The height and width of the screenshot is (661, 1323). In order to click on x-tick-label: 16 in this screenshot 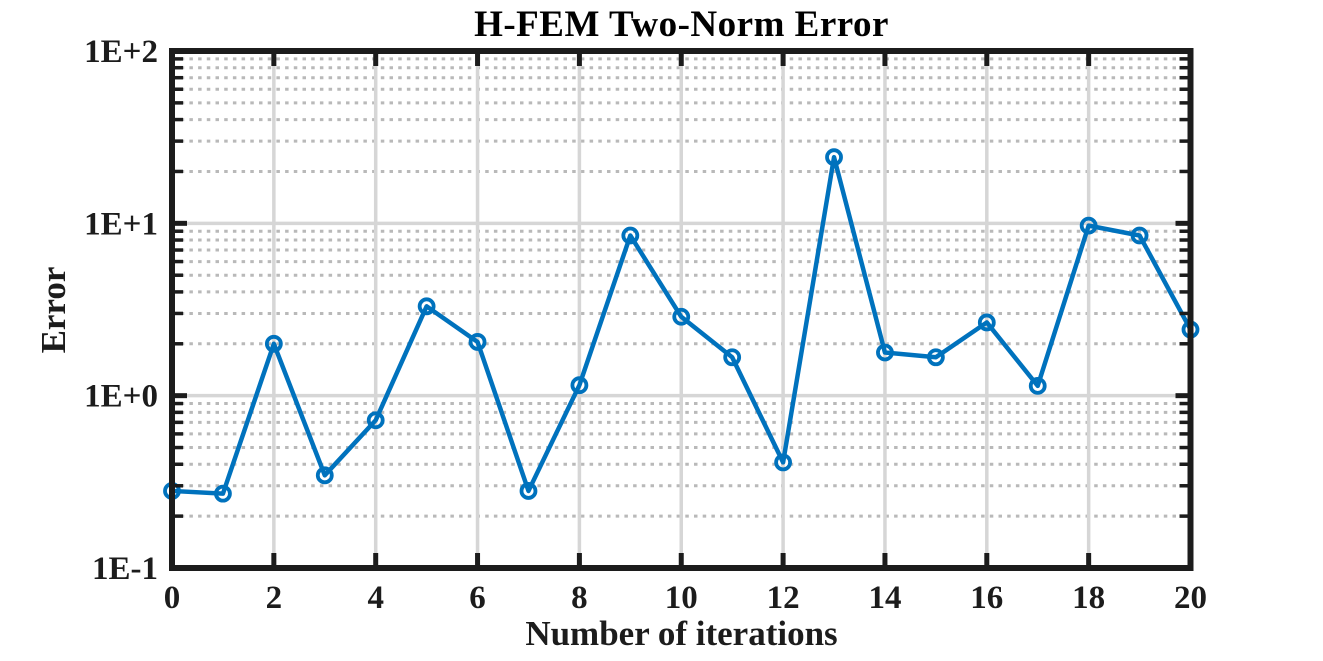, I will do `click(986, 598)`.